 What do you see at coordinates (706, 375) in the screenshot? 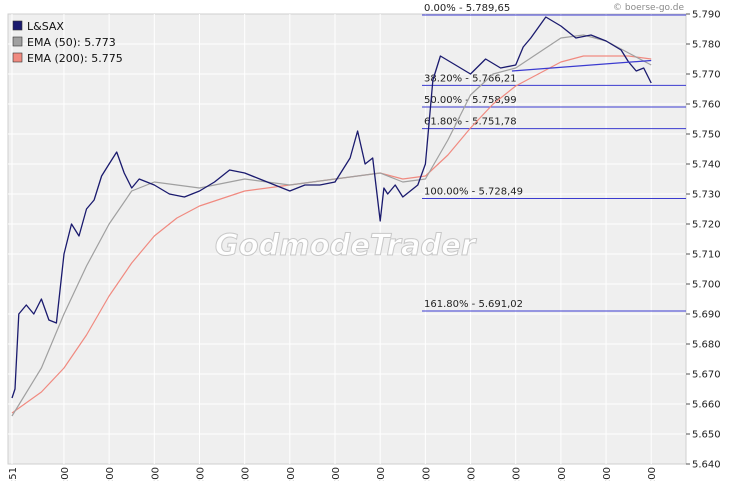
I see `y-tick-label: 5.670` at bounding box center [706, 375].